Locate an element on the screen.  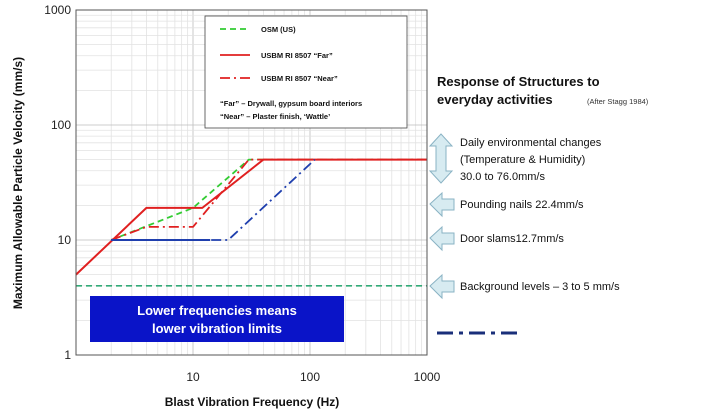
response-title-line-1: Response of Structures to is located at coordinates (518, 81).